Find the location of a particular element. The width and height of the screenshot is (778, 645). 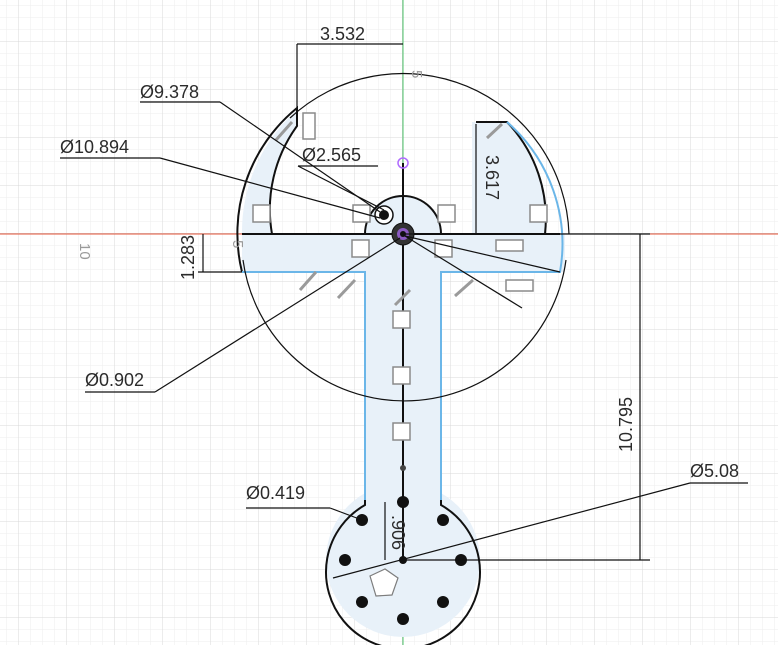

dim-3-532: 3.532 is located at coordinates (342, 34).